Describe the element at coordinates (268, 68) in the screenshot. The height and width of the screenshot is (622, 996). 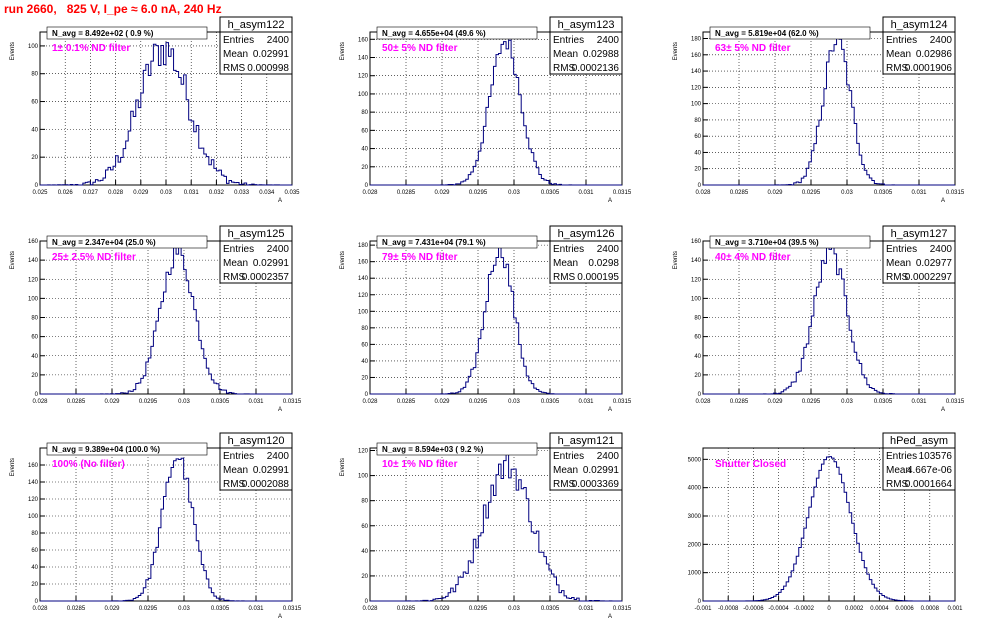
I see `stat-value: 0.000998` at that location.